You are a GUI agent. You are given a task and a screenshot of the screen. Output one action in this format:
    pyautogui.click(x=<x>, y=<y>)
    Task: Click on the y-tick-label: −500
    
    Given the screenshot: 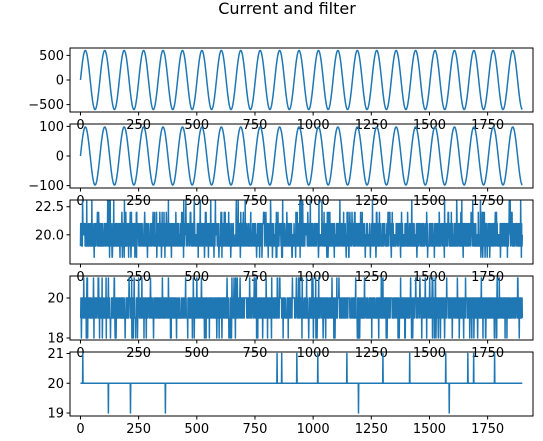 What is the action you would take?
    pyautogui.click(x=46, y=105)
    